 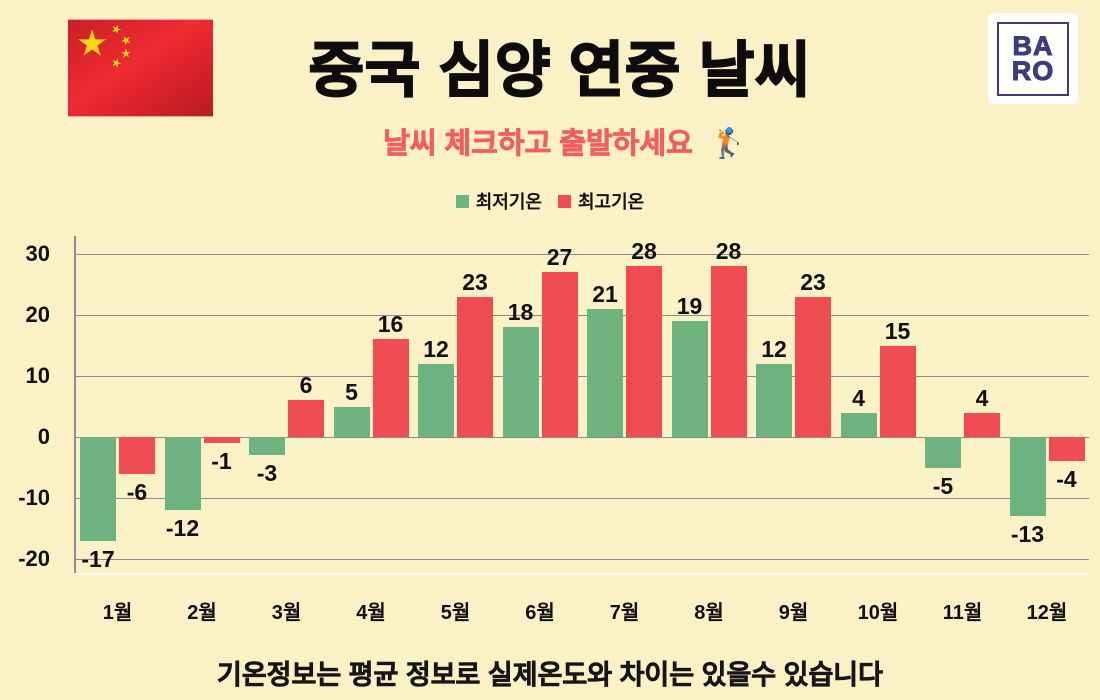 What do you see at coordinates (728, 144) in the screenshot?
I see `golfer-emoji: 🏌️` at bounding box center [728, 144].